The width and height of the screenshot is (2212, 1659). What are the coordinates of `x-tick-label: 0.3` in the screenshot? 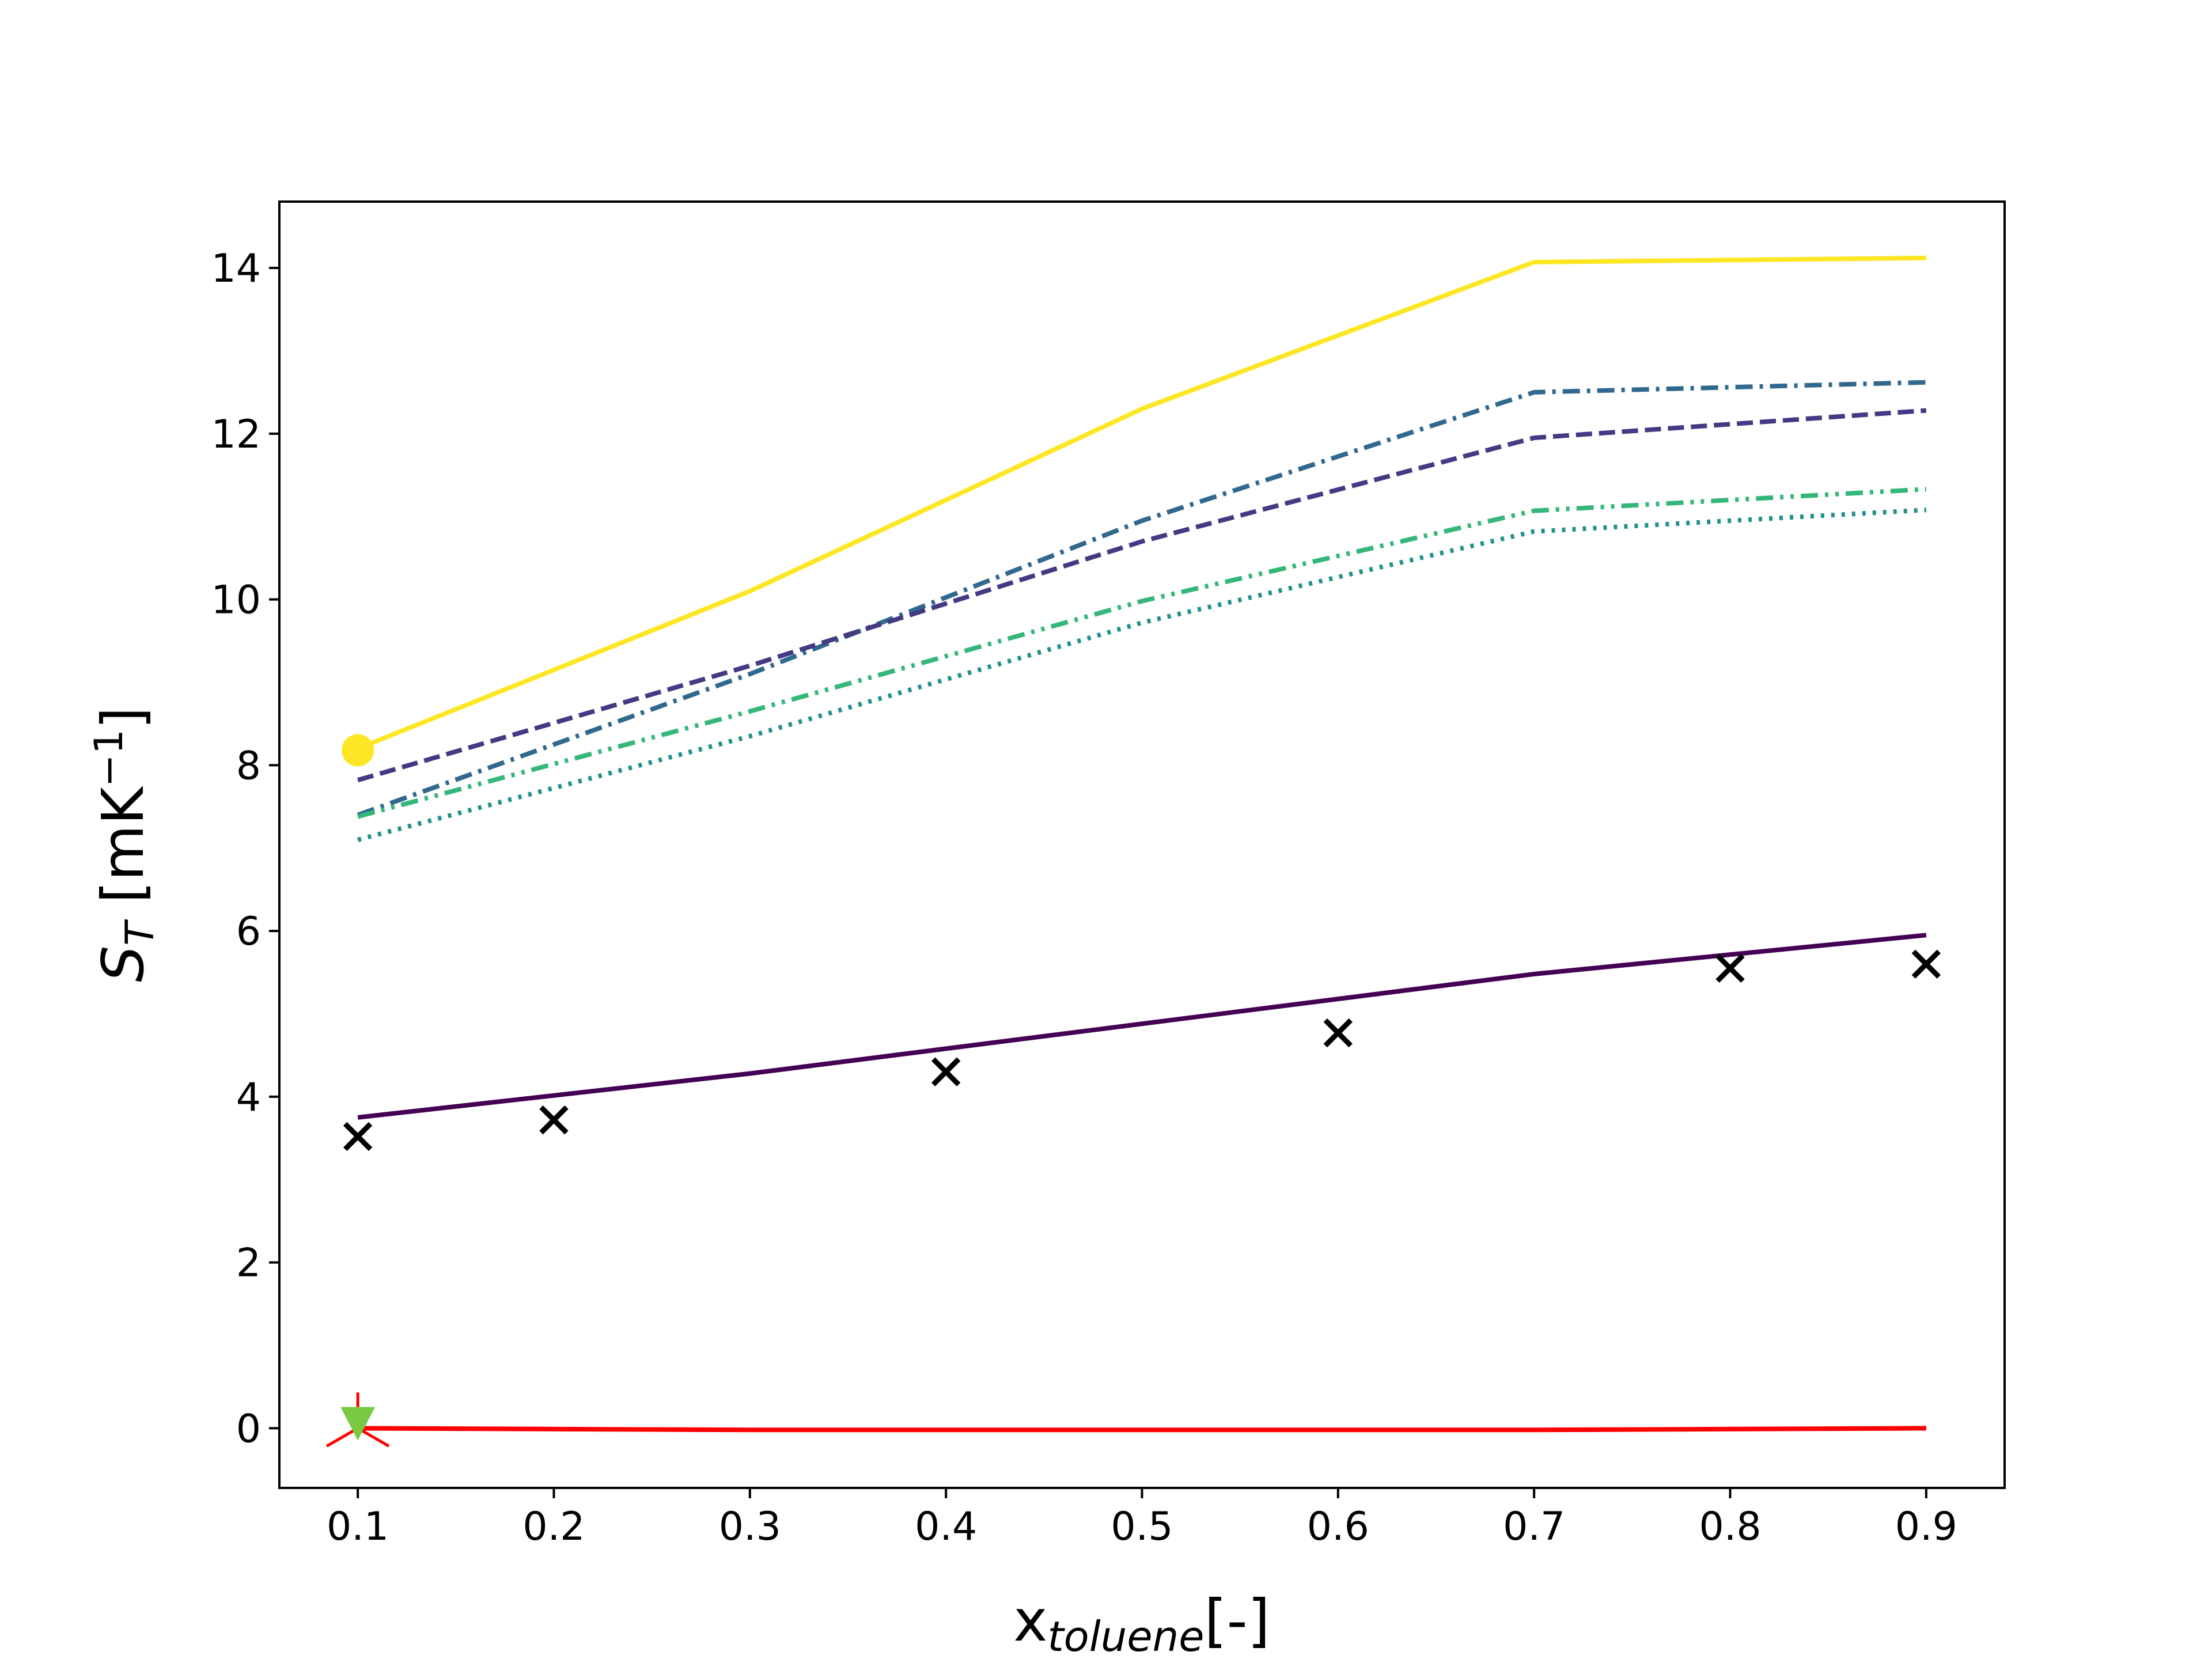 It's located at (750, 1527).